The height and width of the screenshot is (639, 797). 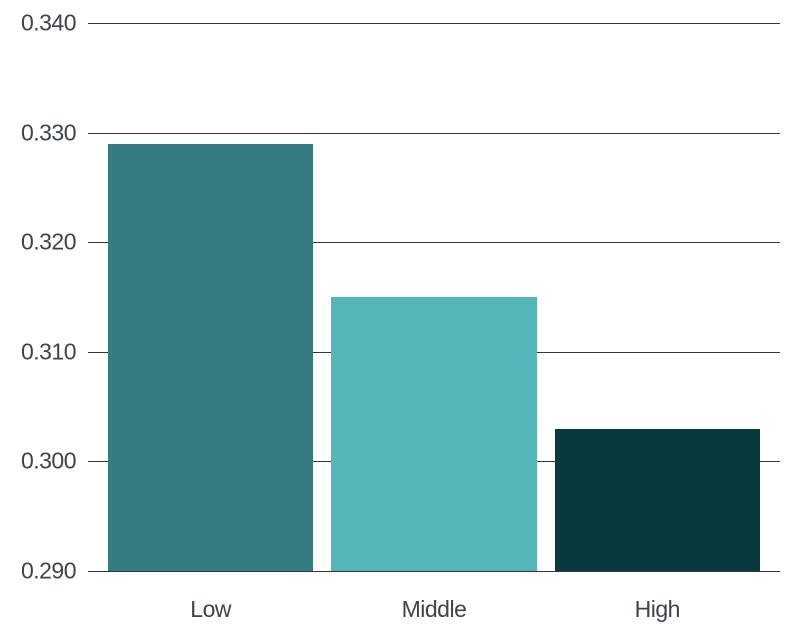 I want to click on x-axis-label: Middle, so click(x=434, y=609).